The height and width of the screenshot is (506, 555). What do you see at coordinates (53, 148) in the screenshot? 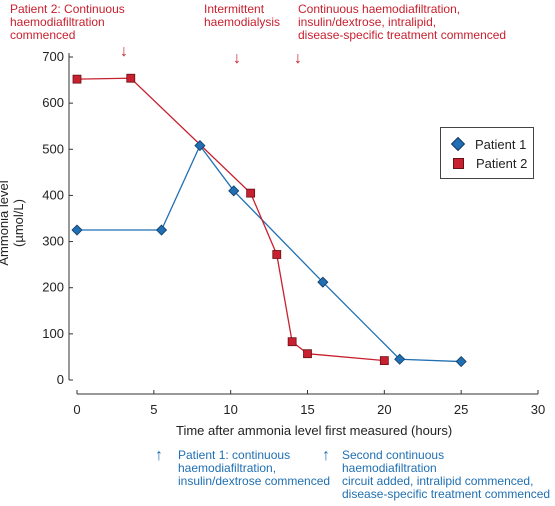
I see `y-tick-label: 500` at bounding box center [53, 148].